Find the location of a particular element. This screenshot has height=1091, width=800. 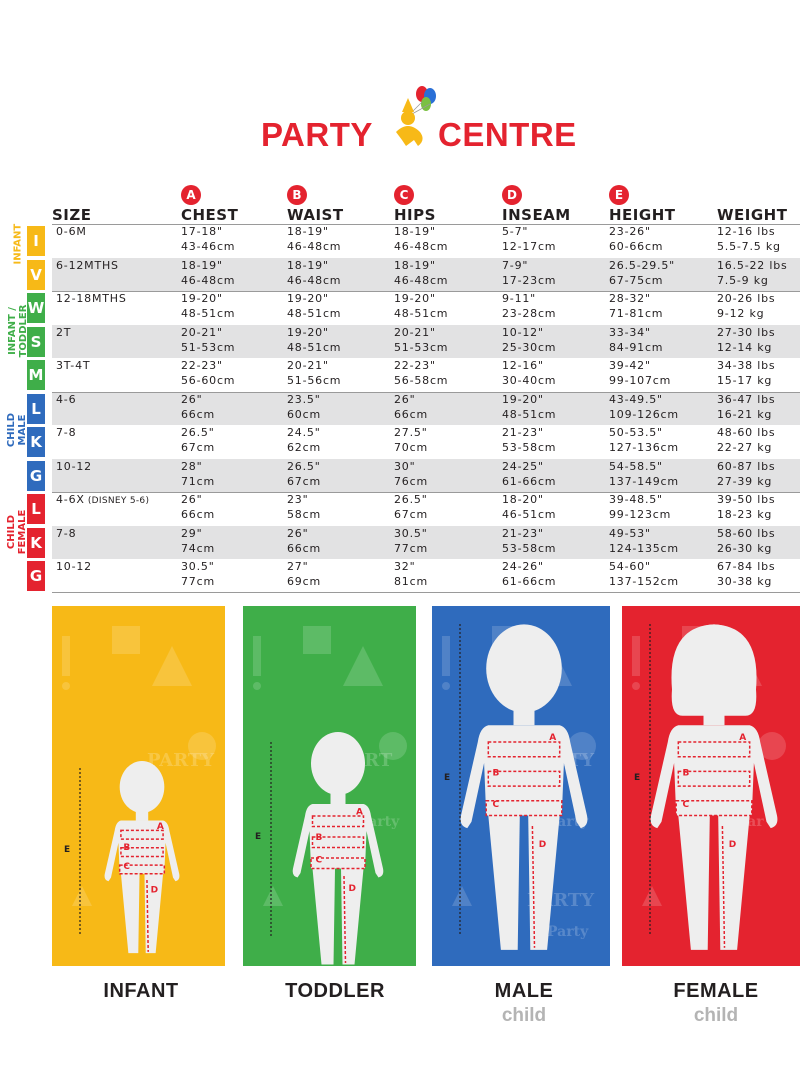

inseam-metric-value: 48-51cm is located at coordinates (529, 414).